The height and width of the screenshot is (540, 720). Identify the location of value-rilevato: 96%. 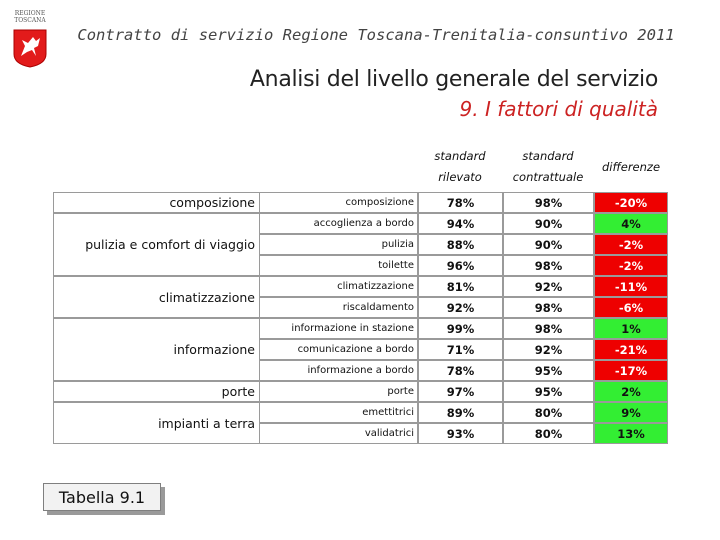
(460, 265).